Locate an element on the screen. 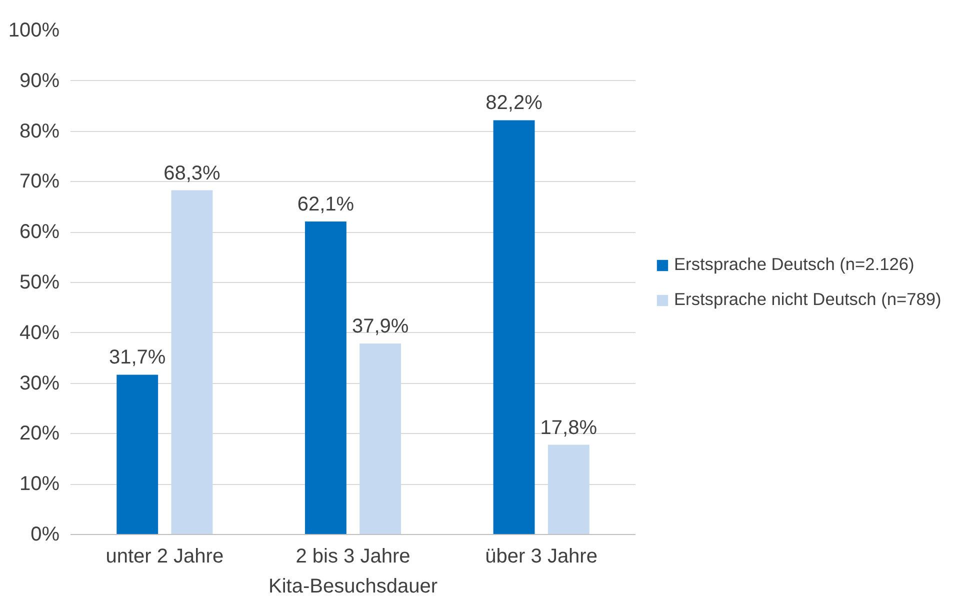  y-tick-label: 0% is located at coordinates (45, 535).